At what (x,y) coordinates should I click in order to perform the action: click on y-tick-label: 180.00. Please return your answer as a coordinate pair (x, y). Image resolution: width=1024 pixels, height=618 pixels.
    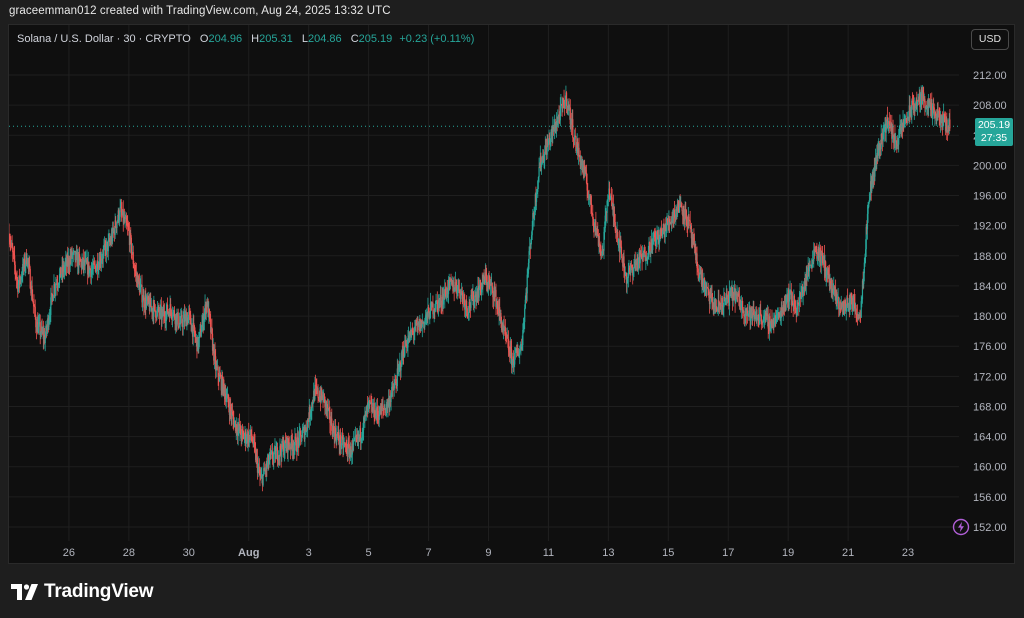
    Looking at the image, I should click on (990, 317).